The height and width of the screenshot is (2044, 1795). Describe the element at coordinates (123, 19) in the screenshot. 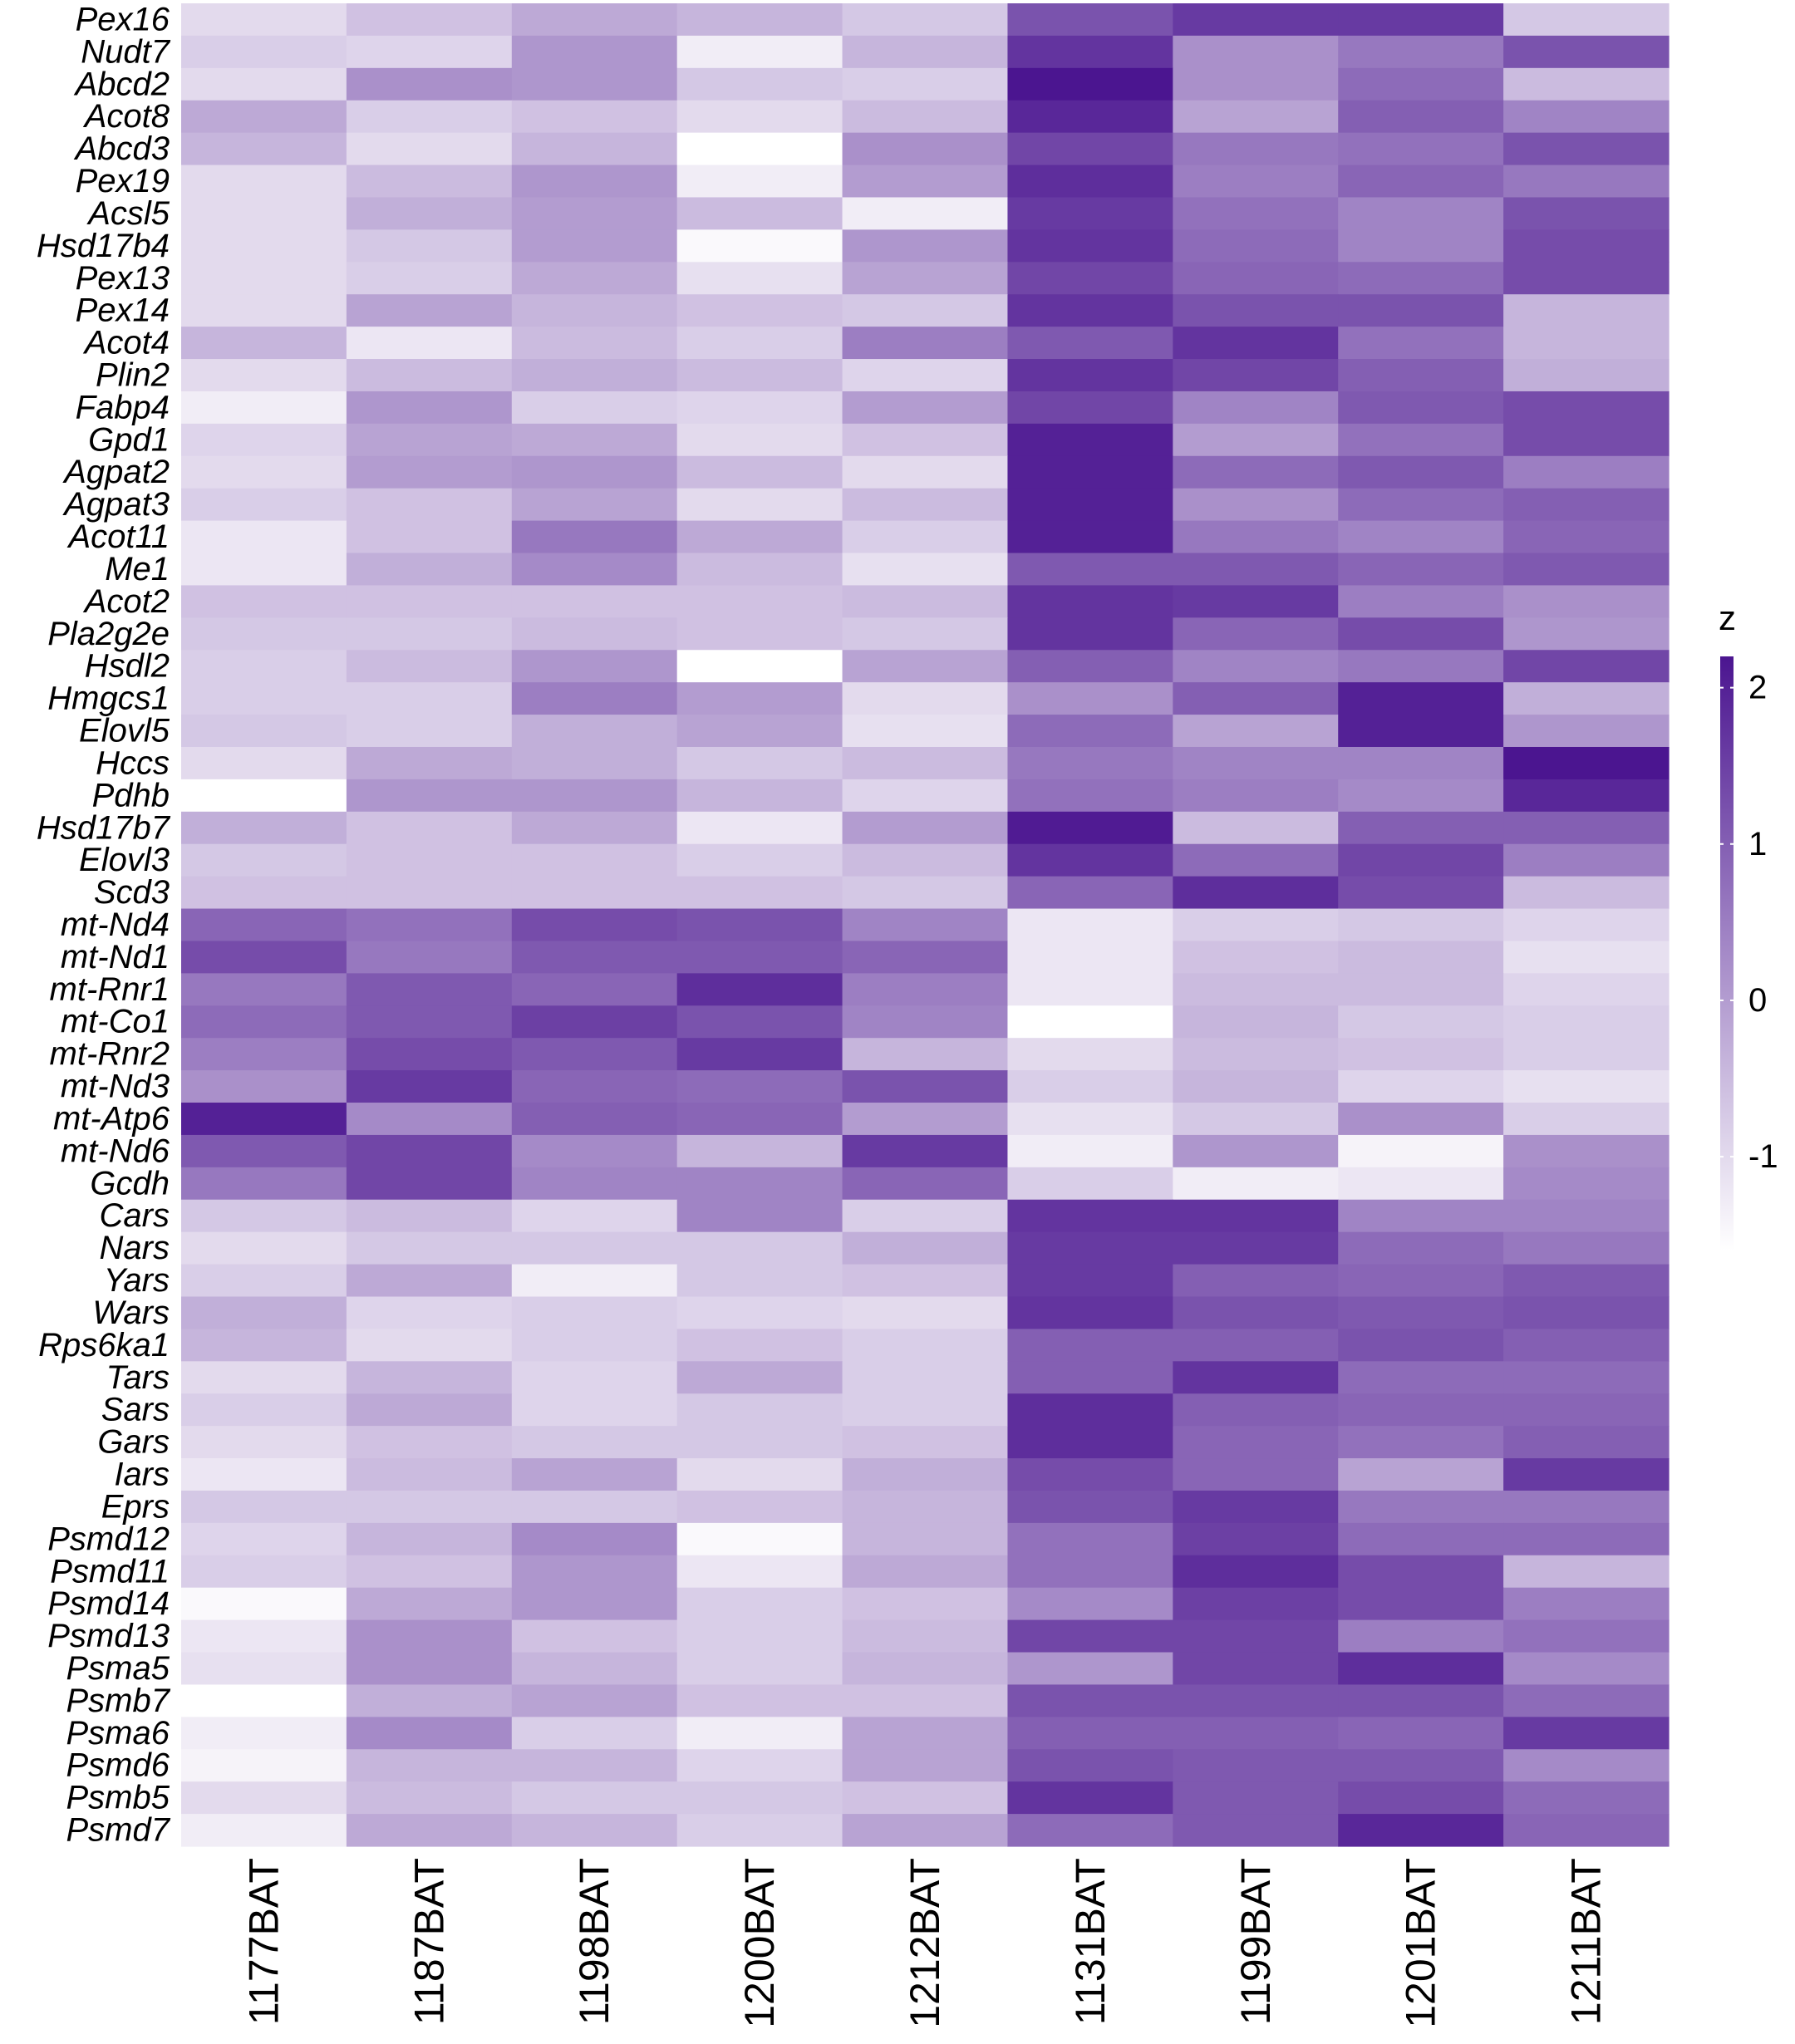

I see `row-label: Pex16` at that location.